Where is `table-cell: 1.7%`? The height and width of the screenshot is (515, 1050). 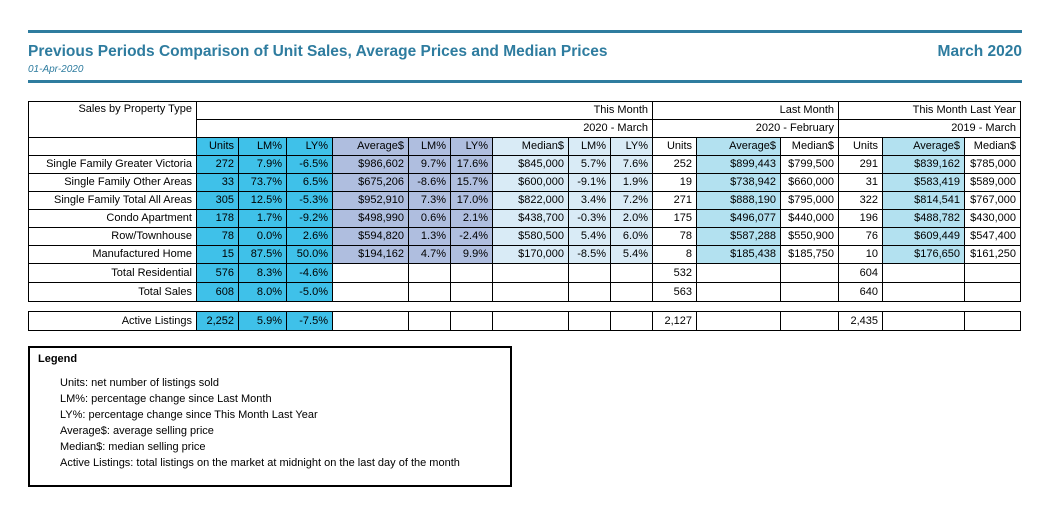
table-cell: 1.7% is located at coordinates (262, 218).